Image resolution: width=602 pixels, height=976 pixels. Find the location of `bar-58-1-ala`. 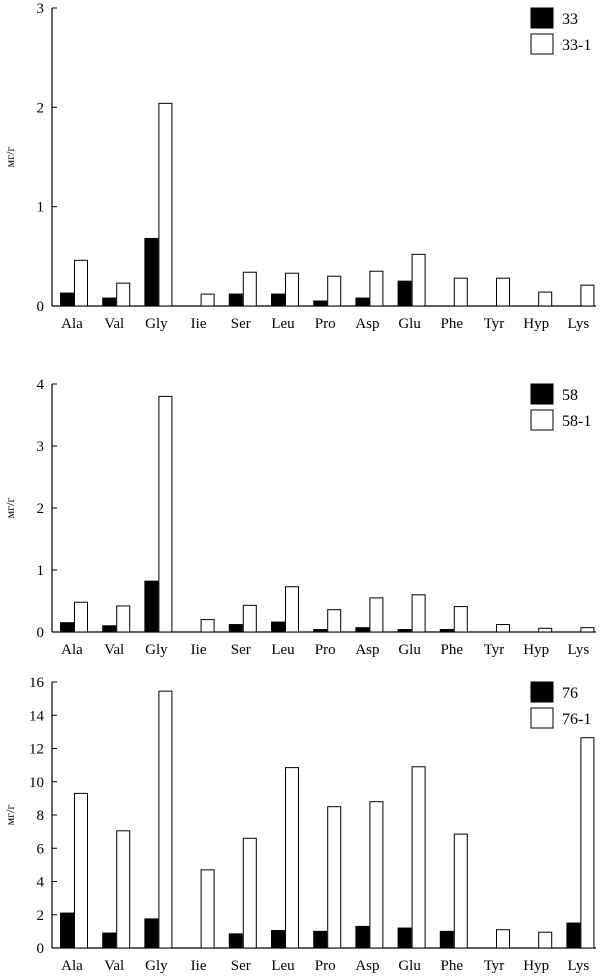

bar-58-1-ala is located at coordinates (81, 617).